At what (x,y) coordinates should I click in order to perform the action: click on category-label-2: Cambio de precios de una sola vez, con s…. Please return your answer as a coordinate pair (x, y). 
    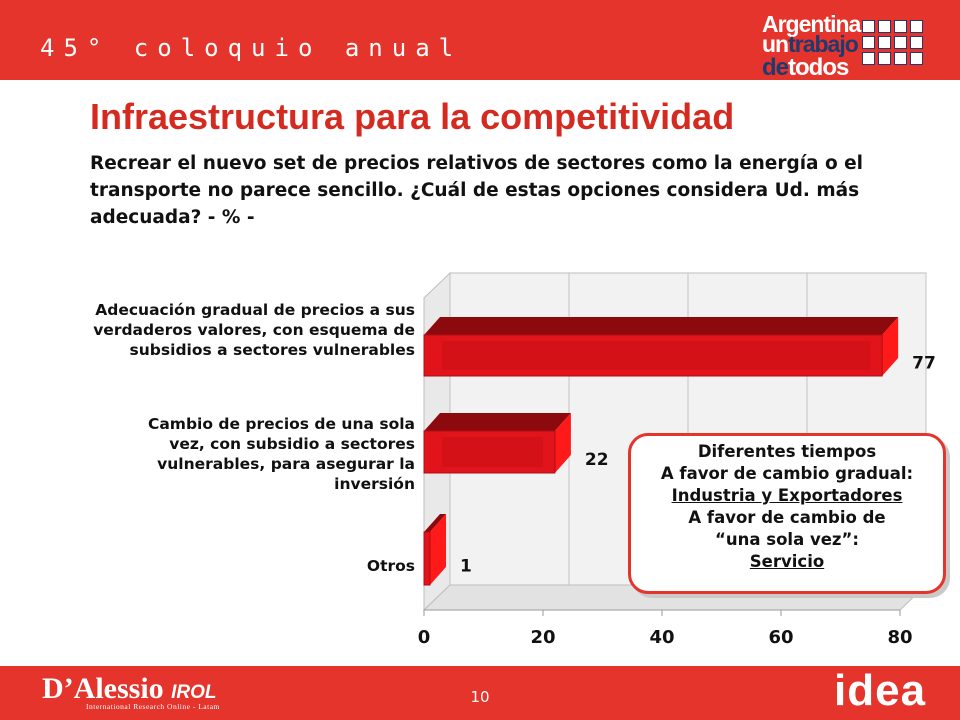
    Looking at the image, I should click on (281, 454).